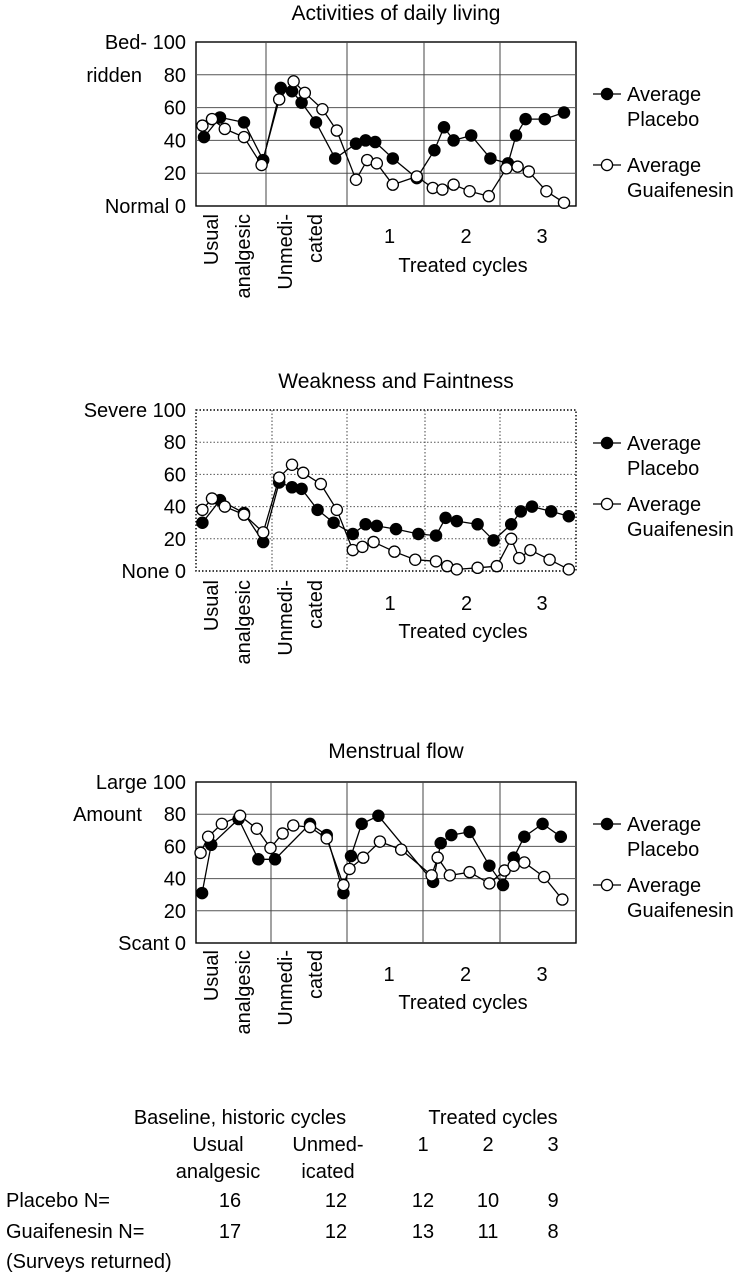 The height and width of the screenshot is (1280, 748). I want to click on table-col-usual: Usual, so click(217, 1145).